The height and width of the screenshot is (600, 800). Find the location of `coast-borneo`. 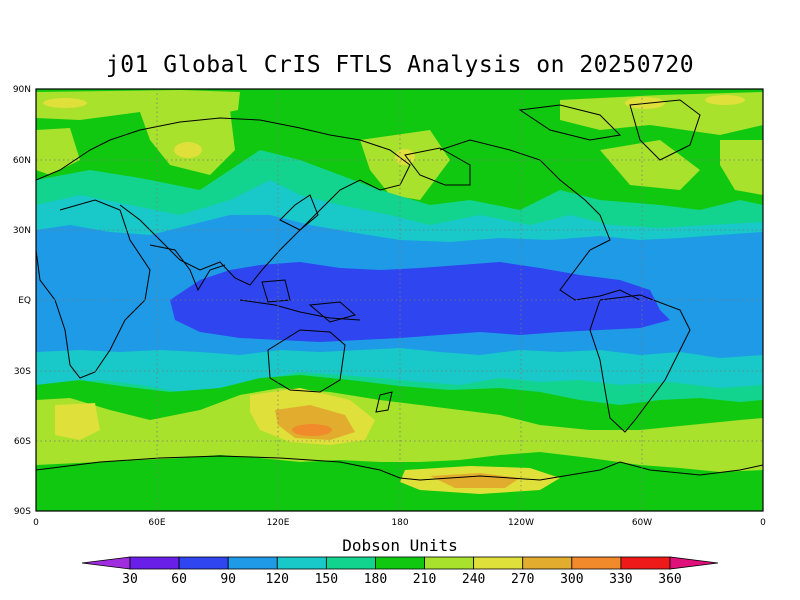

coast-borneo is located at coordinates (276, 291).